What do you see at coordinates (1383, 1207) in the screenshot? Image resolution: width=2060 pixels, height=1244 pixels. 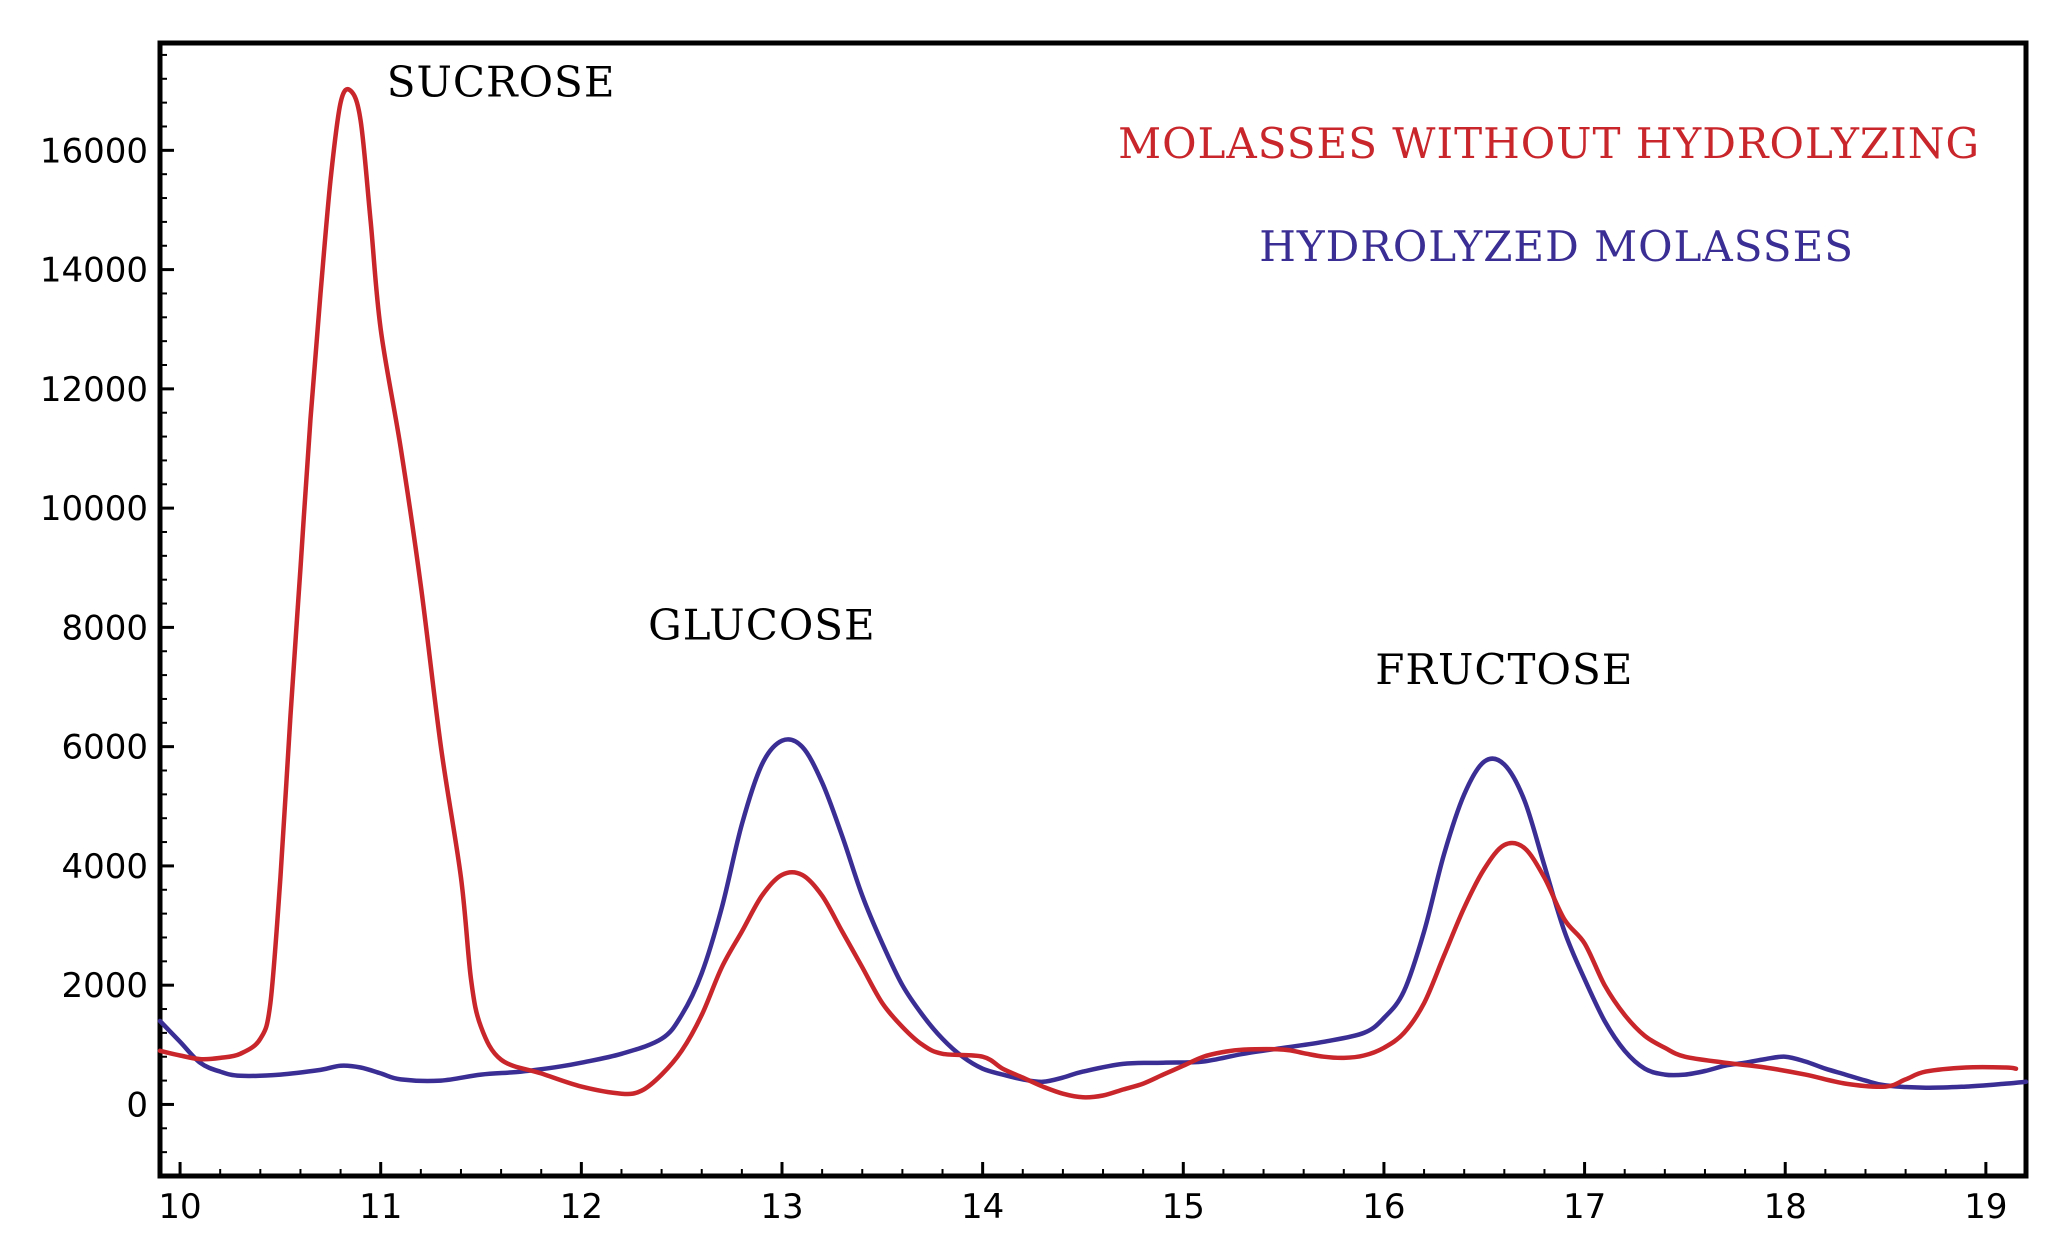 I see `x-tick-label: 16` at bounding box center [1383, 1207].